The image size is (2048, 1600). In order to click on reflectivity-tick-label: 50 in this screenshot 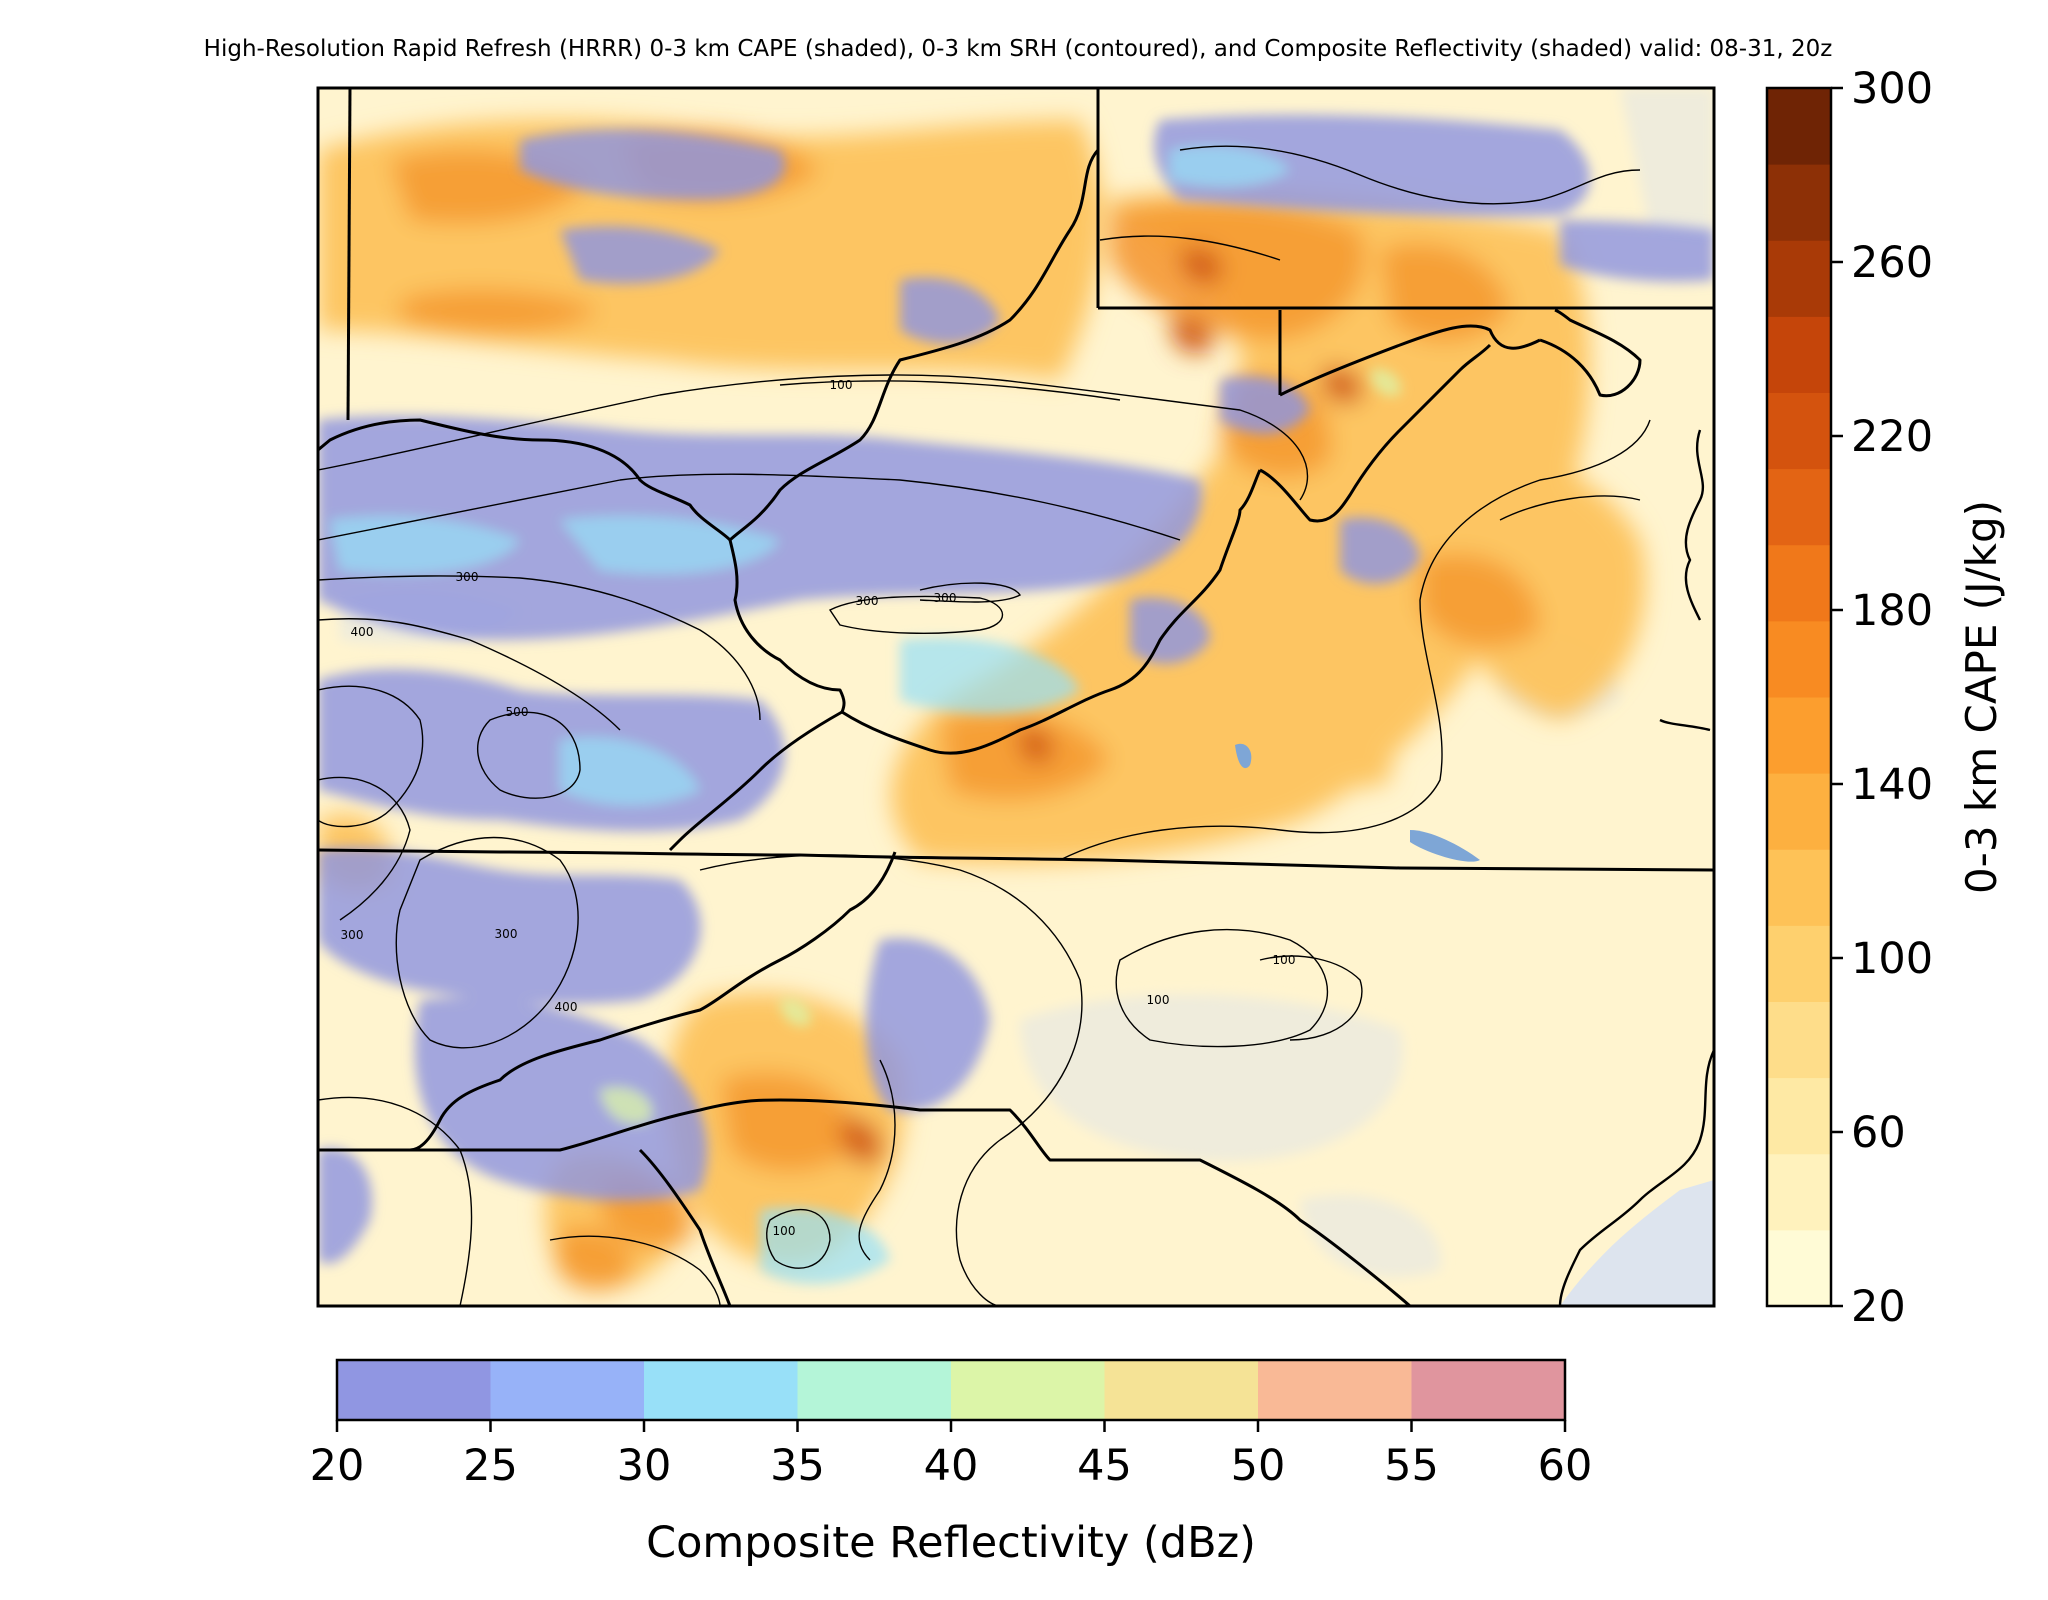, I will do `click(1258, 1466)`.